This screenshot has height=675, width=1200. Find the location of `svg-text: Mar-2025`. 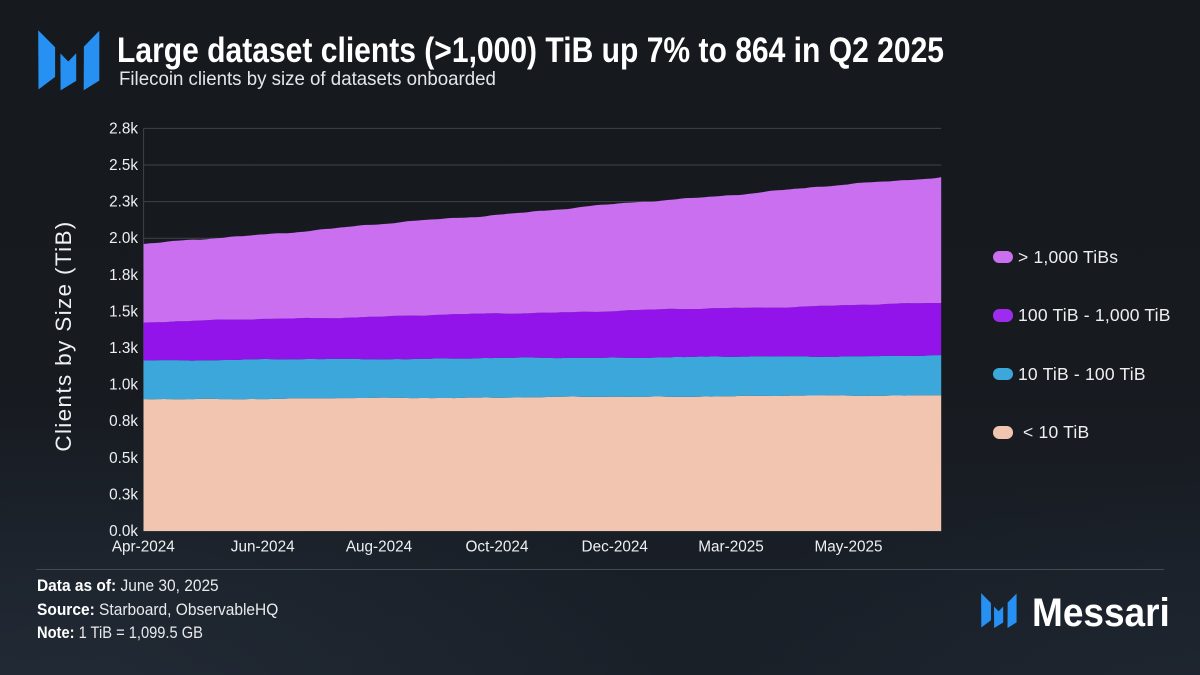

svg-text: Mar-2025 is located at coordinates (730, 546).